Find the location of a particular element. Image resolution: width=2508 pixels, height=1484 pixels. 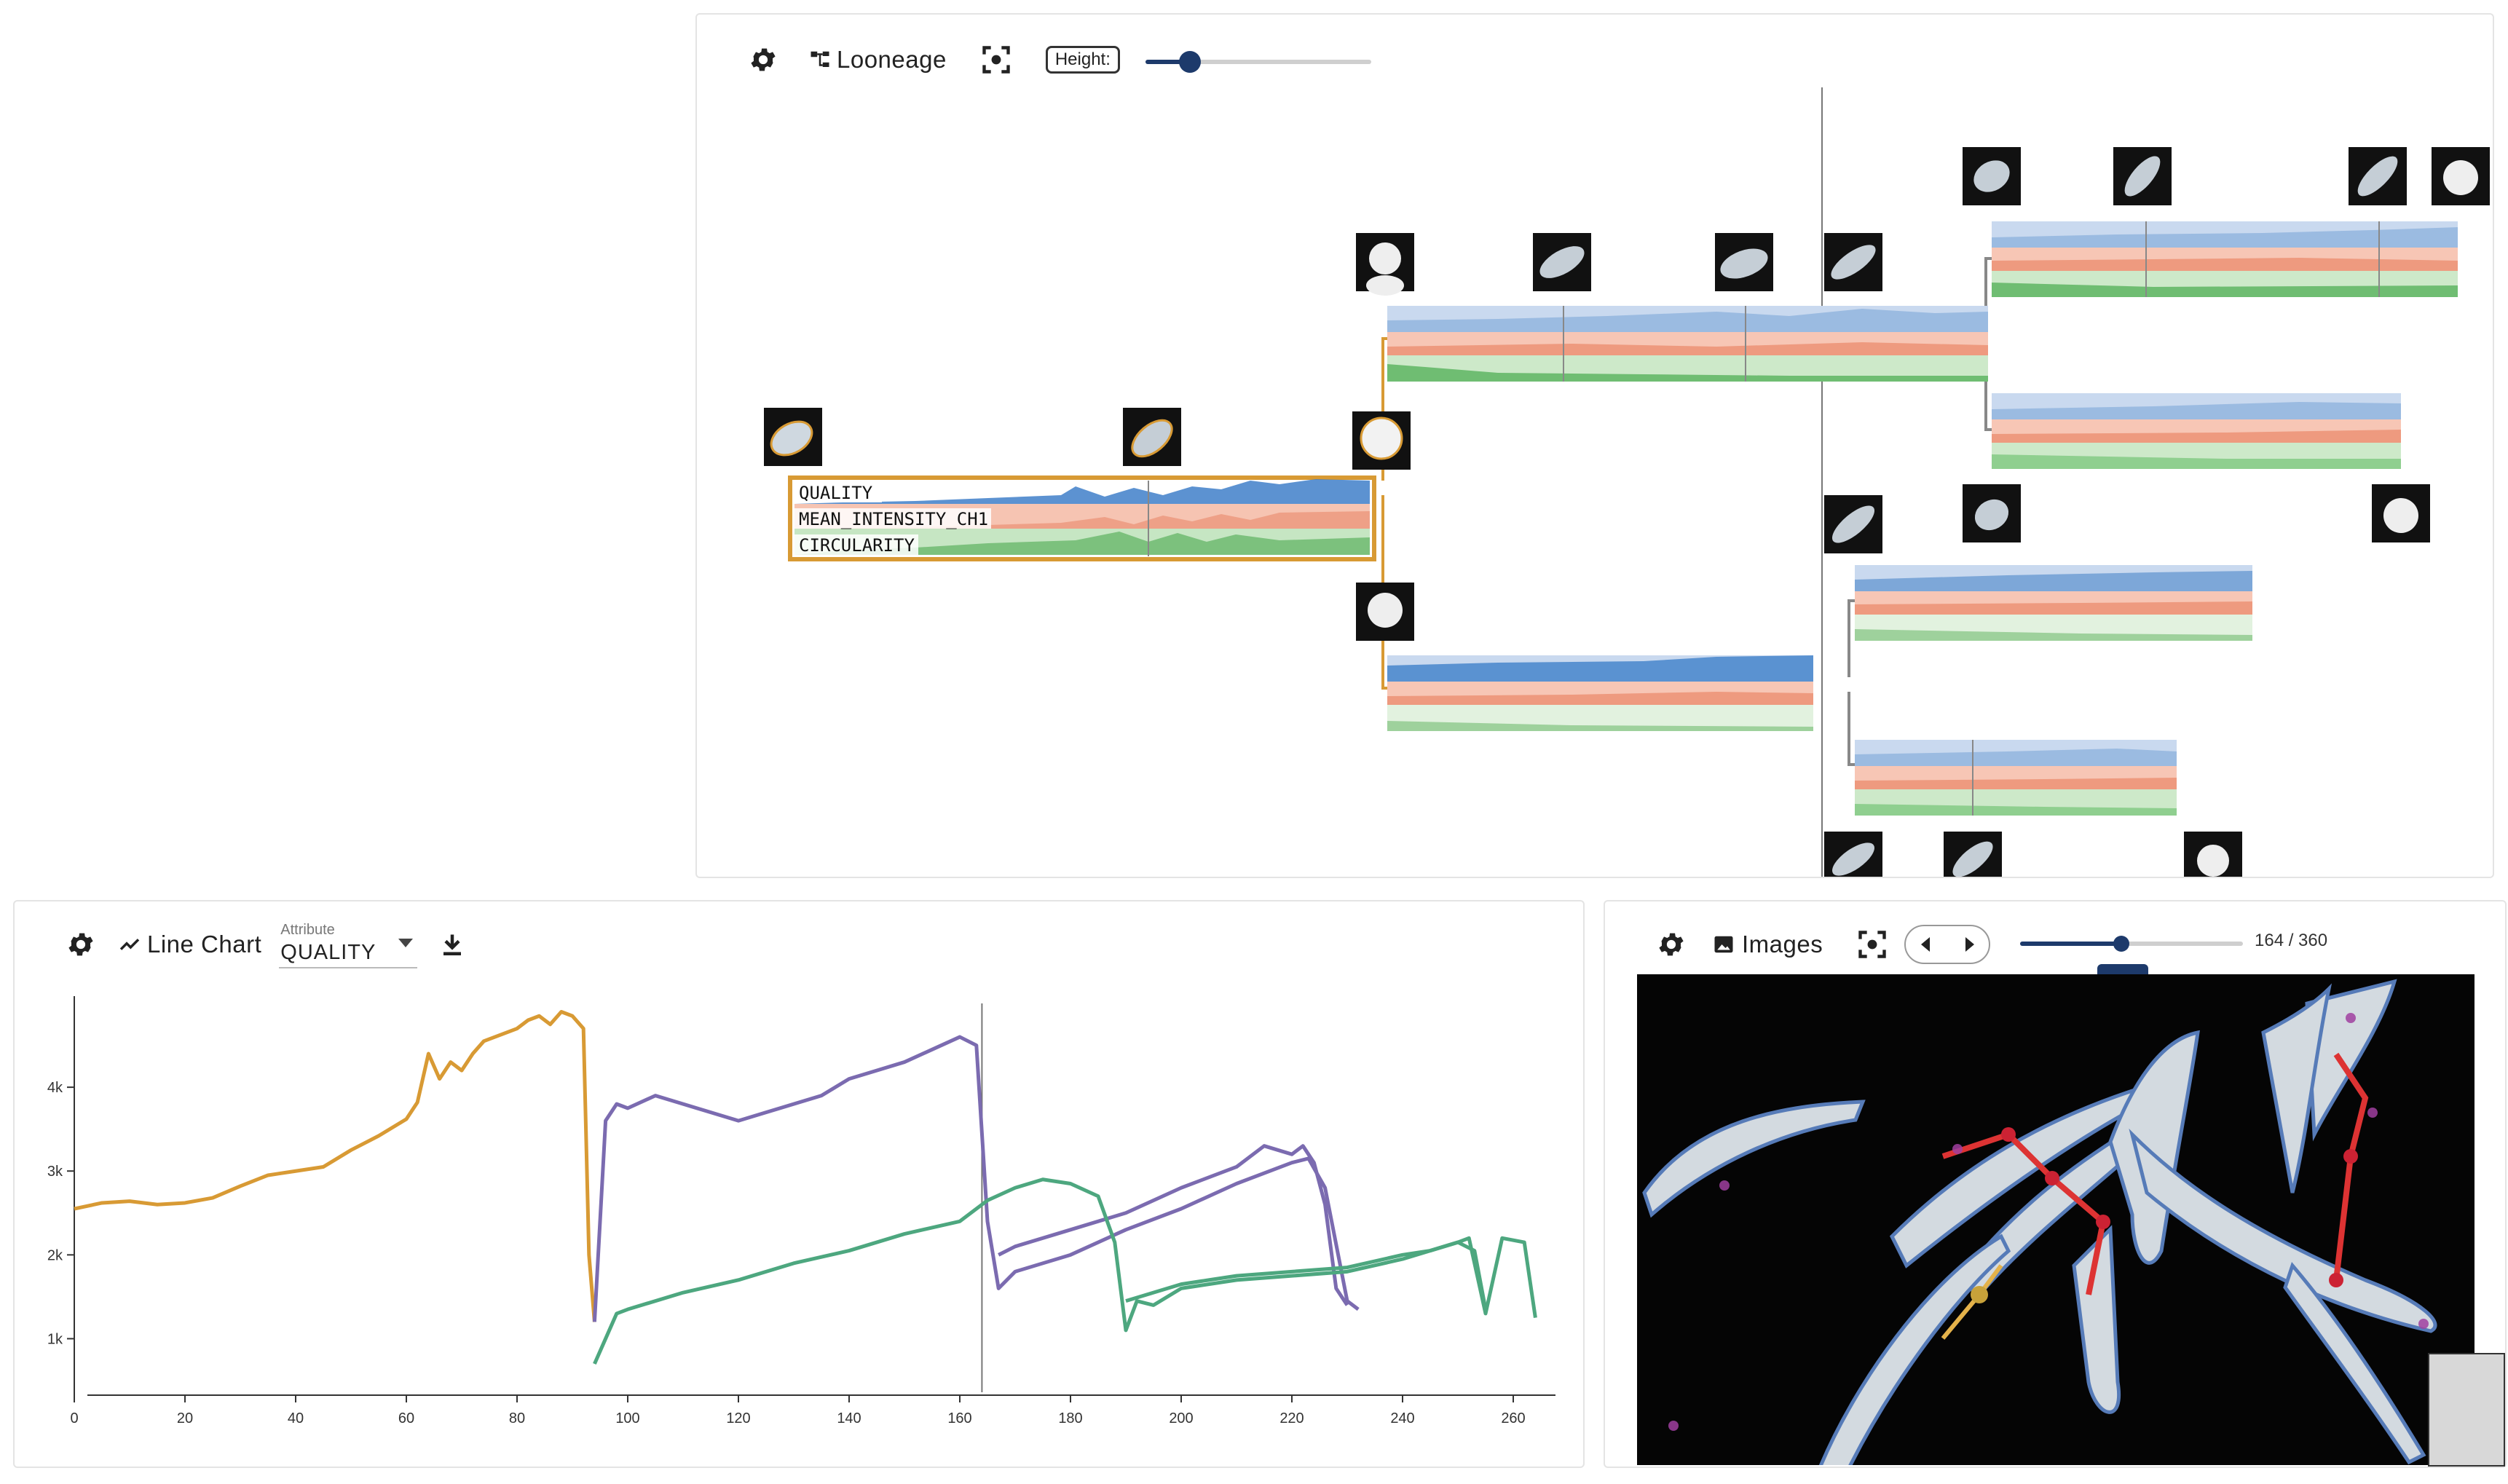

tree-icon is located at coordinates (820, 60).